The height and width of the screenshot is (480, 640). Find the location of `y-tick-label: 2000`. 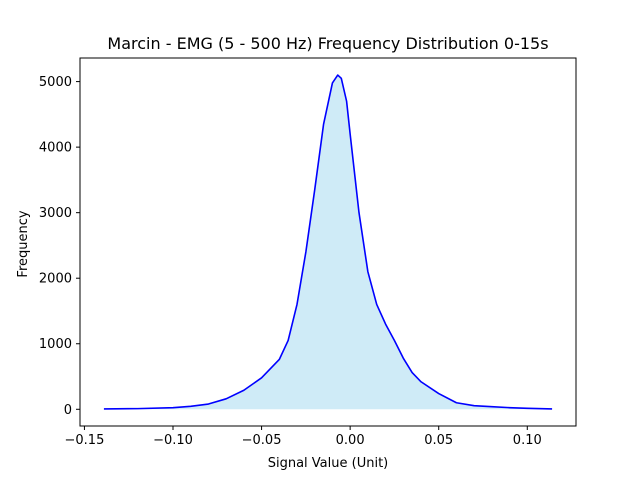

y-tick-label: 2000 is located at coordinates (55, 279).